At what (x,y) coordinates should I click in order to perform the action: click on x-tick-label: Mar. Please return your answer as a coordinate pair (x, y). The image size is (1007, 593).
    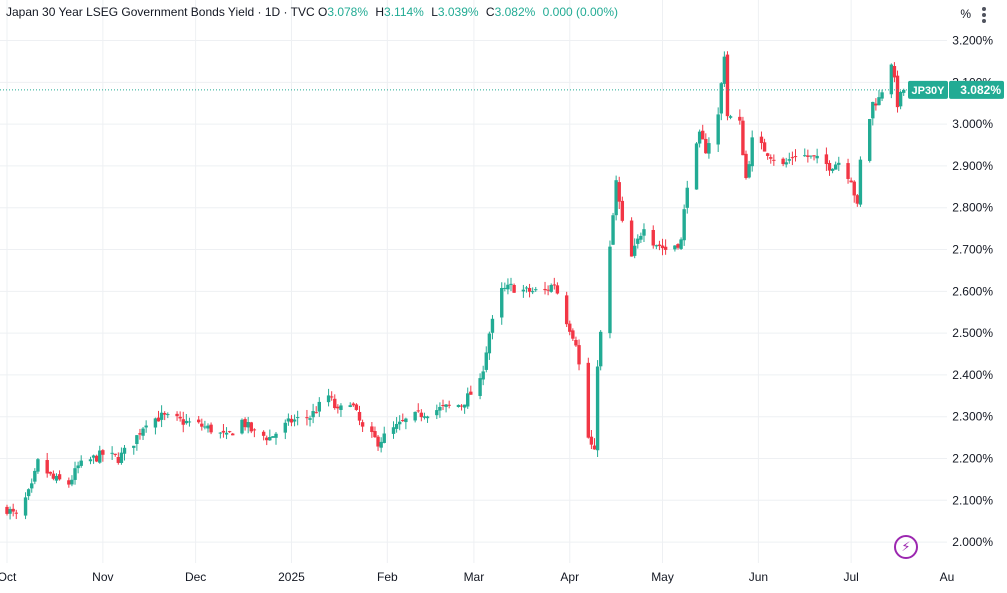
    Looking at the image, I should click on (474, 577).